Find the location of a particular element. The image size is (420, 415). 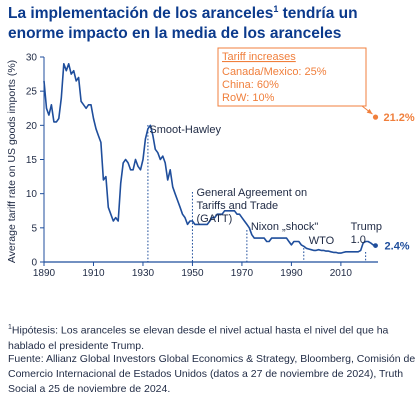

y-tick-label: 15 is located at coordinates (32, 160).